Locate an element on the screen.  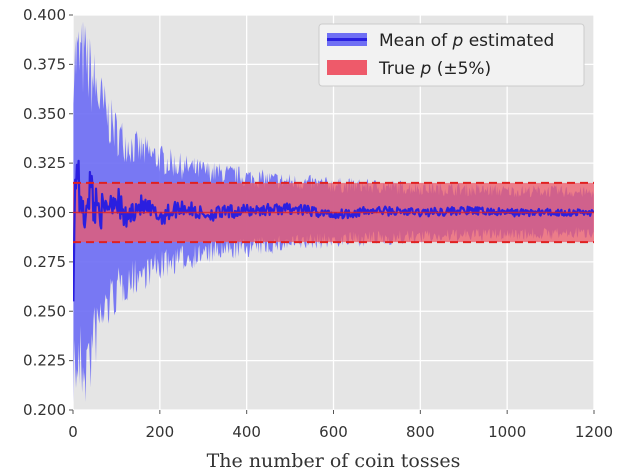
legend-label-mean: Mean of p estimated is located at coordinates (466, 41).